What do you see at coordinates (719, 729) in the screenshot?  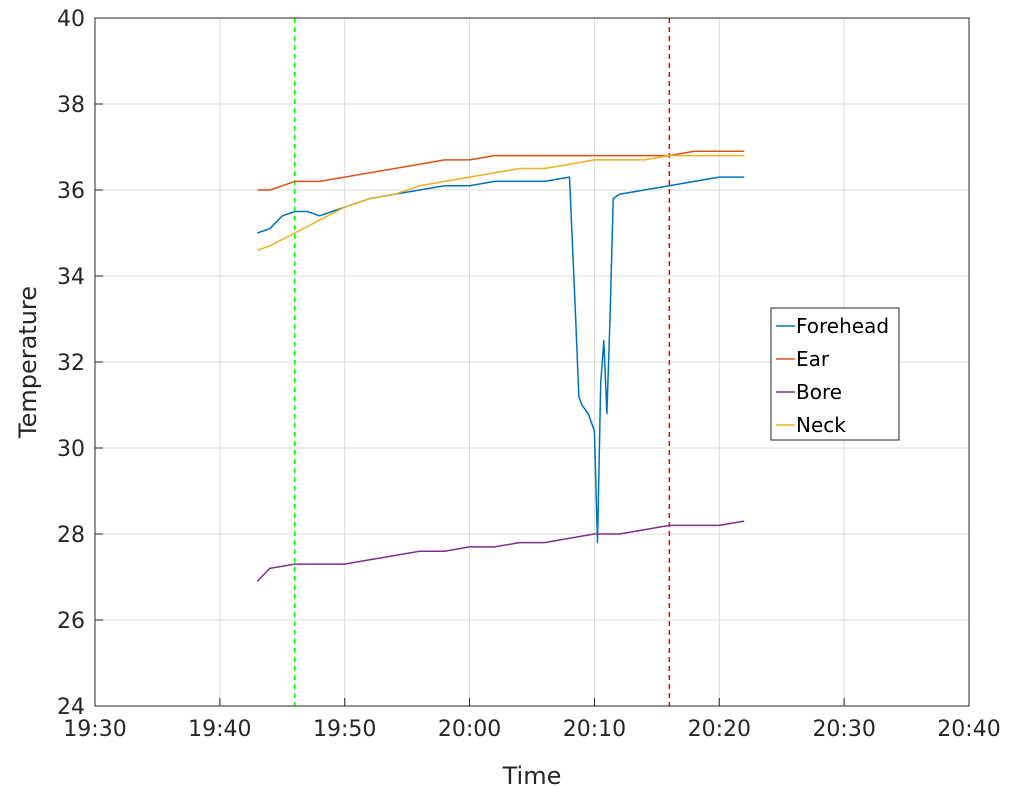 I see `x-tick-label: 20:20` at bounding box center [719, 729].